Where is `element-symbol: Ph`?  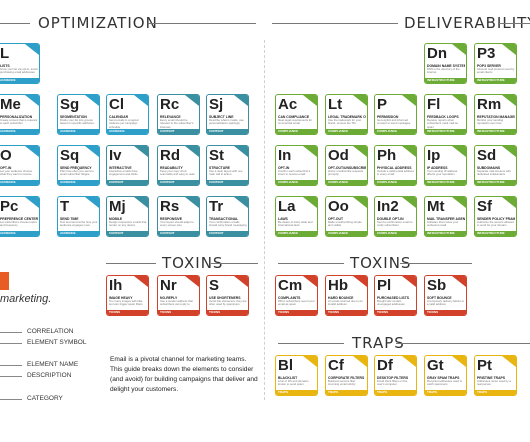 element-symbol: Ph is located at coordinates (387, 155).